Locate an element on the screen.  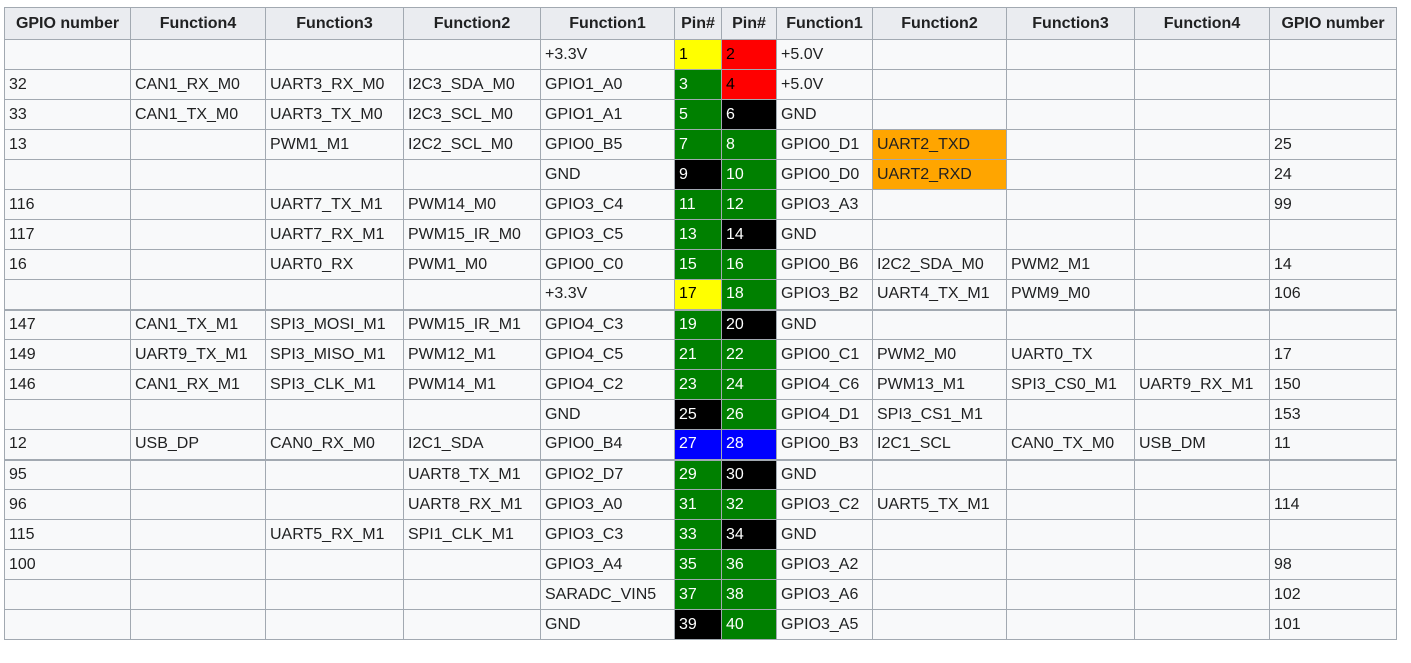
pin-cell: 40 is located at coordinates (749, 624).